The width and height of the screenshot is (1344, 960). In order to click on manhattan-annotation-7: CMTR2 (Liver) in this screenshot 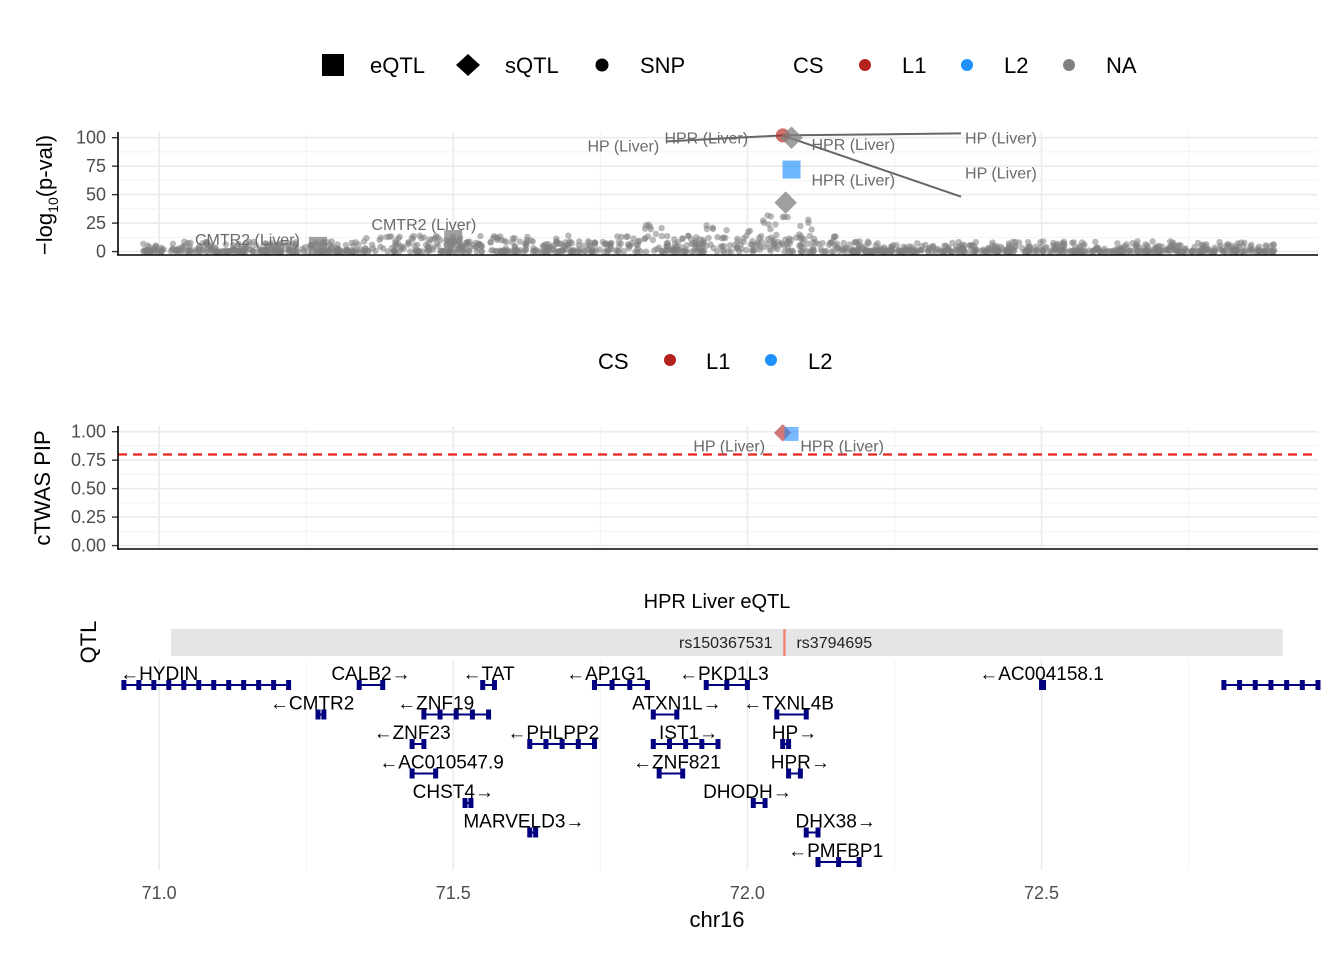, I will do `click(423, 225)`.